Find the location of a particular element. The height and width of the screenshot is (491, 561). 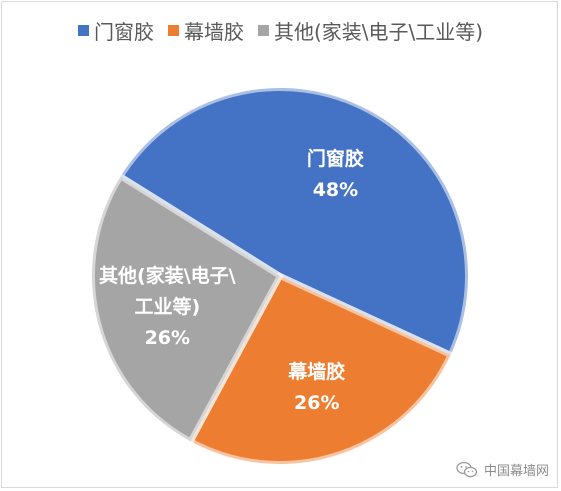

legend-item-curtain-wall-sealant: 幕墙胶 is located at coordinates (205, 30).